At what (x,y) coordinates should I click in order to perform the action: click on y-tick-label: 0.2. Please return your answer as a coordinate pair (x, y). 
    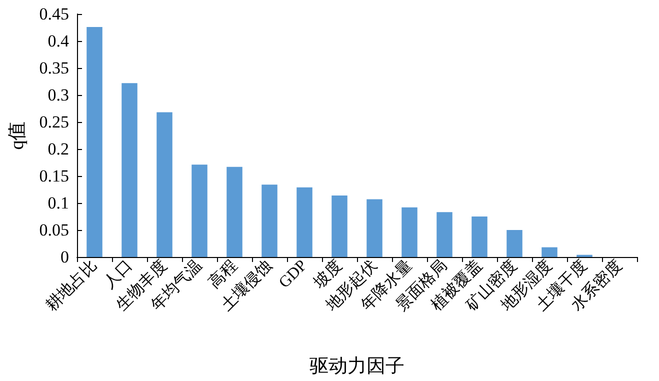
    Looking at the image, I should click on (58, 149).